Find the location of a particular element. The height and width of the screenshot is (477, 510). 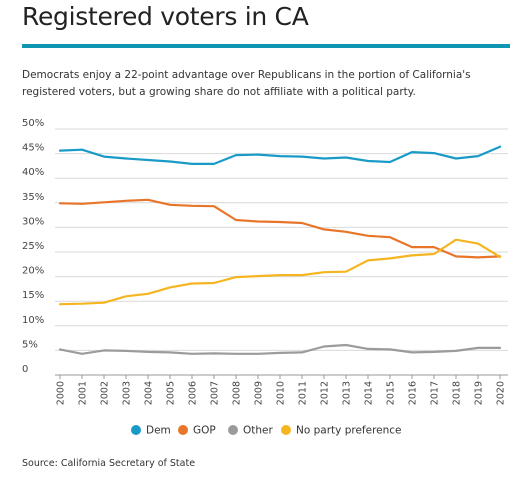

series-line-other is located at coordinates (280, 349).